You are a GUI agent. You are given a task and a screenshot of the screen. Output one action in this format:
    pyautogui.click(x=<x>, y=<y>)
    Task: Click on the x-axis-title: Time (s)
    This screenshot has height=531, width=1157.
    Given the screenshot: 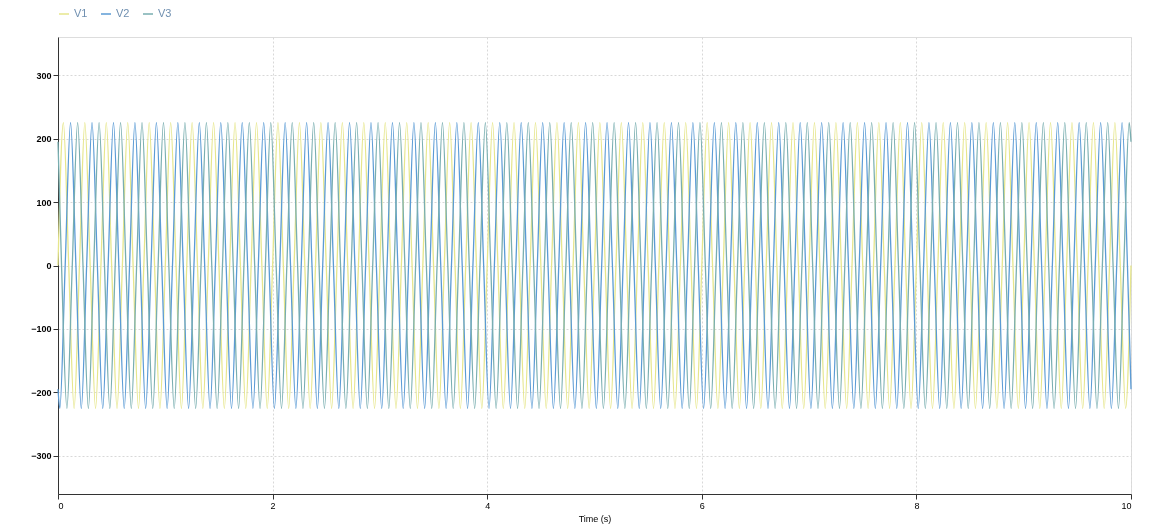 What is the action you would take?
    pyautogui.click(x=595, y=518)
    